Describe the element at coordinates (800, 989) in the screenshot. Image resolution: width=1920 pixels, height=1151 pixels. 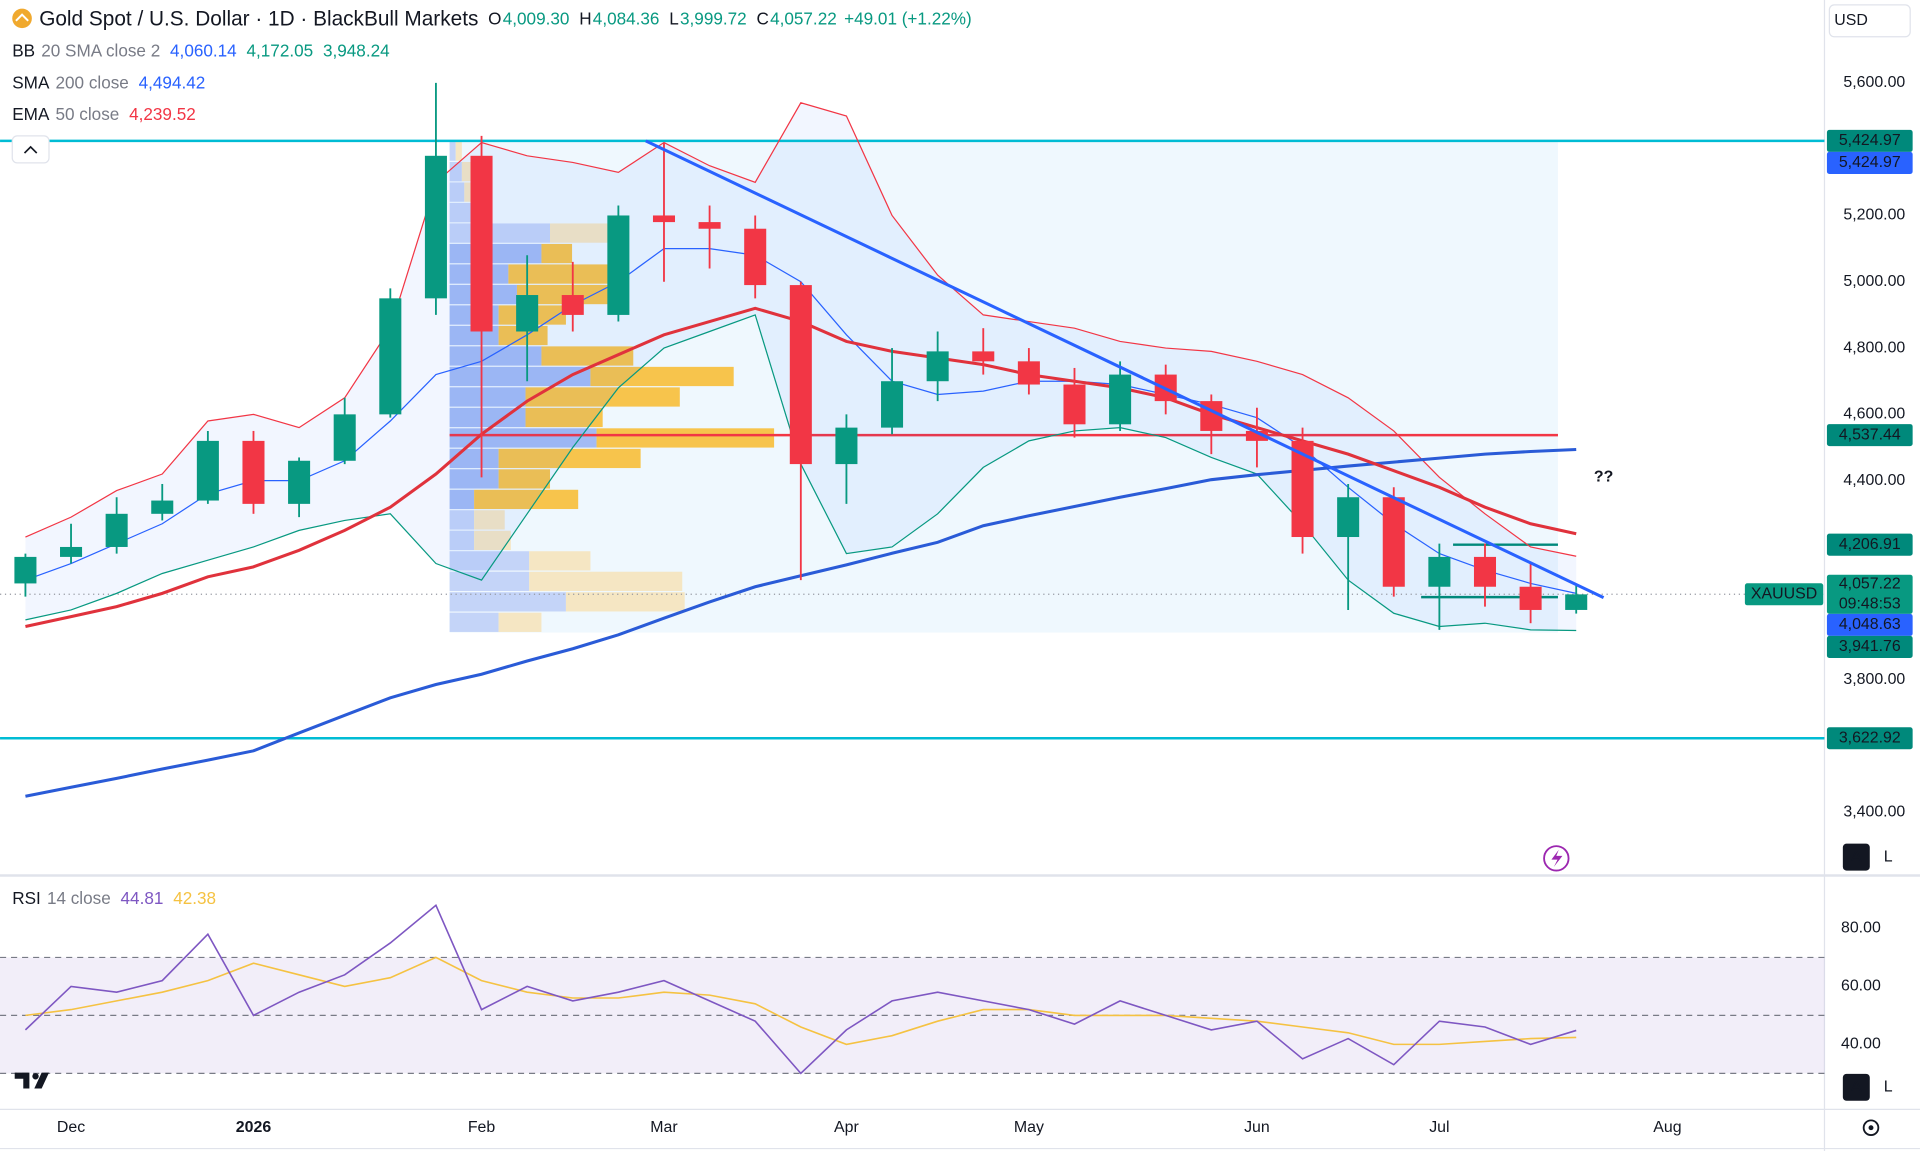
I see `rsi-line` at that location.